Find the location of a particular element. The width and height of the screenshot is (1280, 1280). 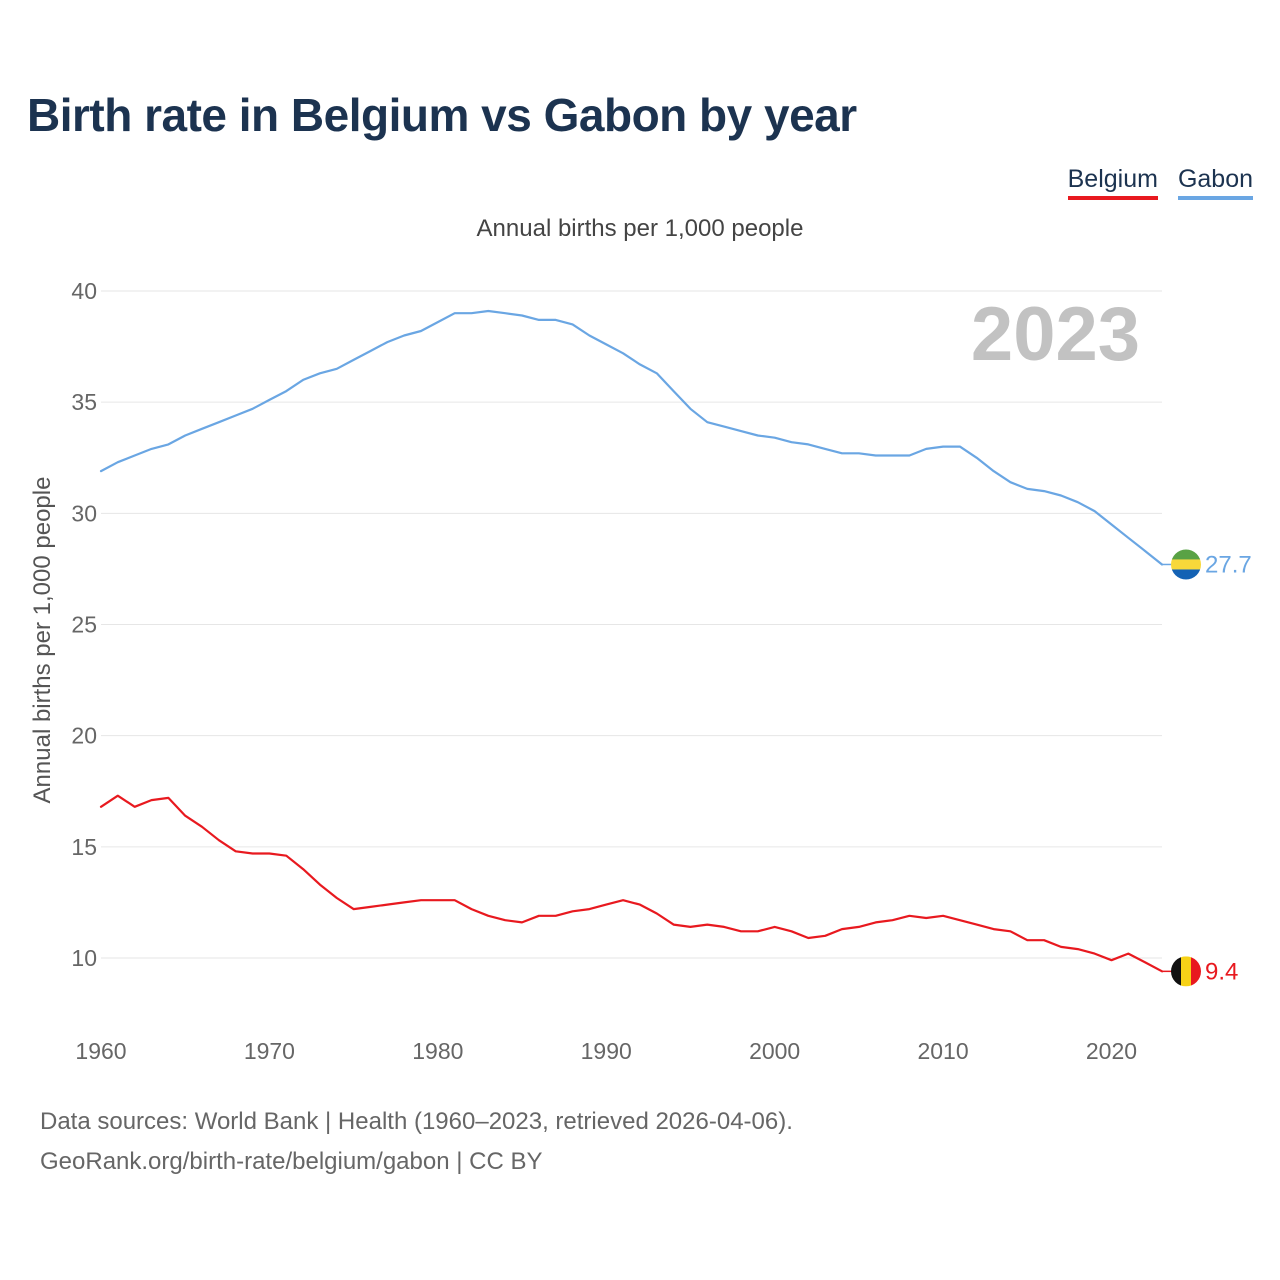

x-tick-label-2020: 2020 is located at coordinates (1111, 1051).